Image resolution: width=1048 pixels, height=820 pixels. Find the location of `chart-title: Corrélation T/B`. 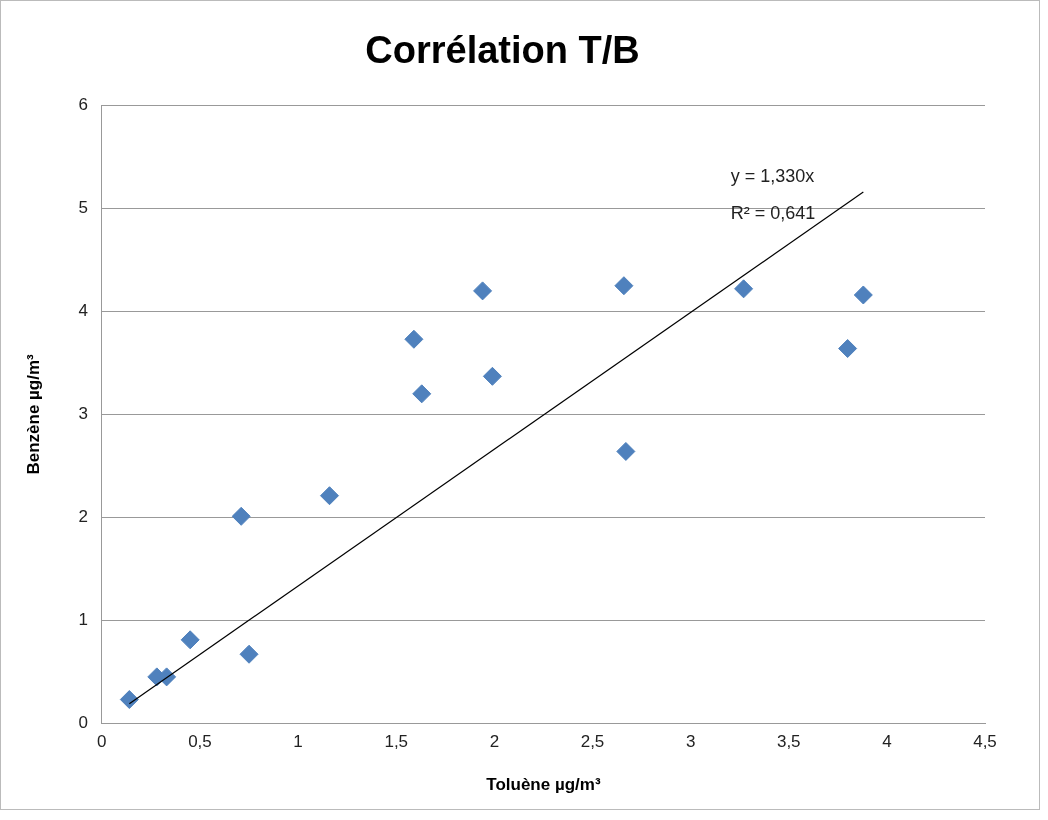

chart-title: Corrélation T/B is located at coordinates (502, 50).